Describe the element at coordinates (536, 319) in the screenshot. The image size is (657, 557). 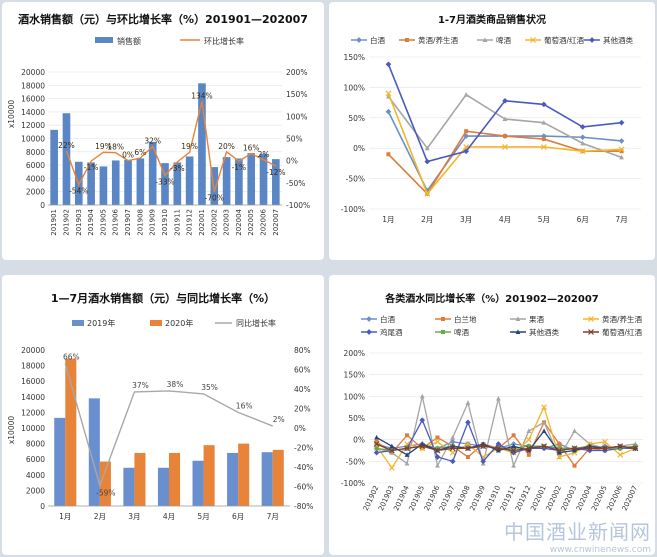
I see `legend-label: 果酒` at that location.